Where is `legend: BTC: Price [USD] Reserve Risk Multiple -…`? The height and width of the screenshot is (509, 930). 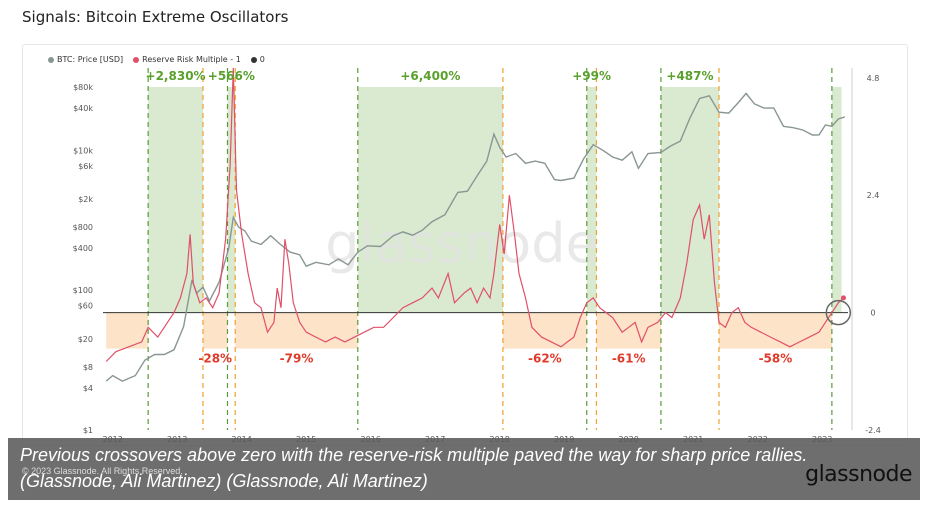 legend: BTC: Price [USD] Reserve Risk Multiple -… is located at coordinates (156, 59).